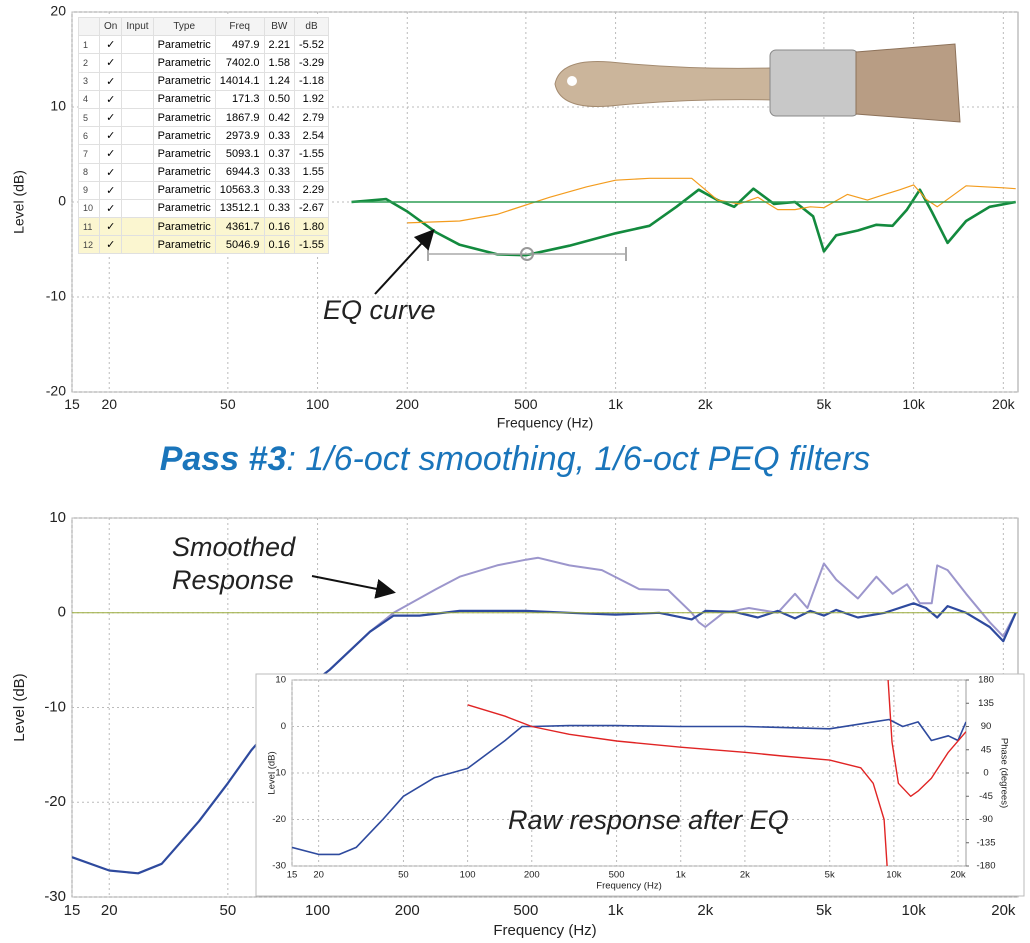 The image size is (1030, 943). Describe the element at coordinates (578, 459) in the screenshot. I see `heading-text: : 1/6-oct smoothing, 1/6-oct PEQ filters` at that location.